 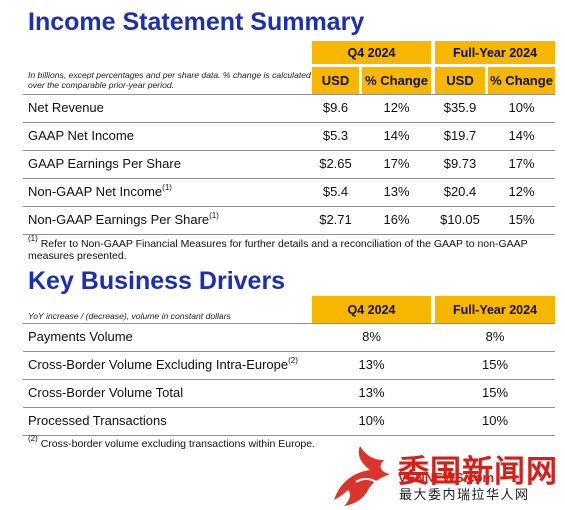 What do you see at coordinates (495, 52) in the screenshot?
I see `fy-period-header: Full-Year 2024` at bounding box center [495, 52].